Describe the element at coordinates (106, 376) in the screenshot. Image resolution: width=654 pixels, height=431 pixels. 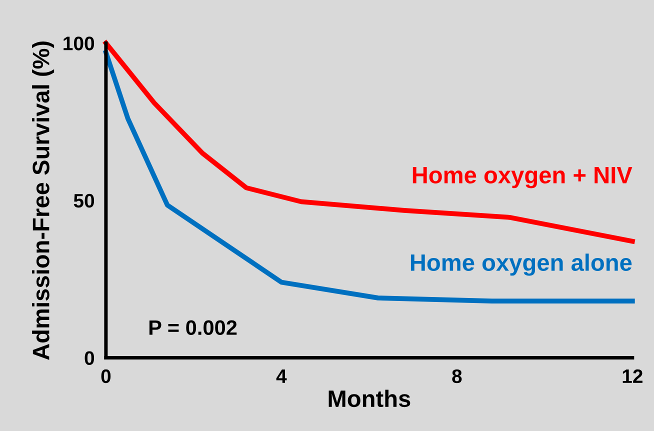
I see `x-tick-label: 0` at that location.